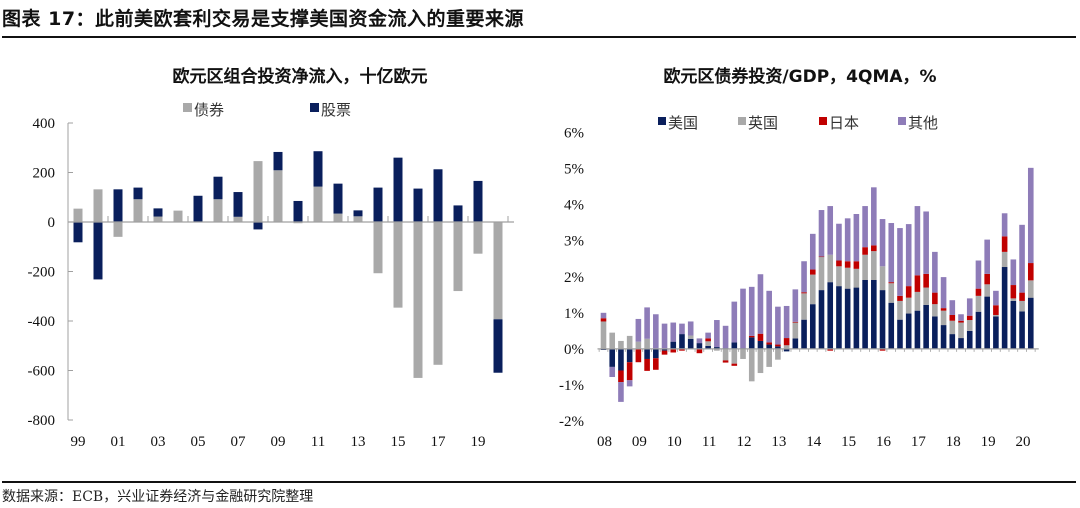 The image size is (1080, 508). I want to click on right-y-tick-label: 3%, so click(574, 242).